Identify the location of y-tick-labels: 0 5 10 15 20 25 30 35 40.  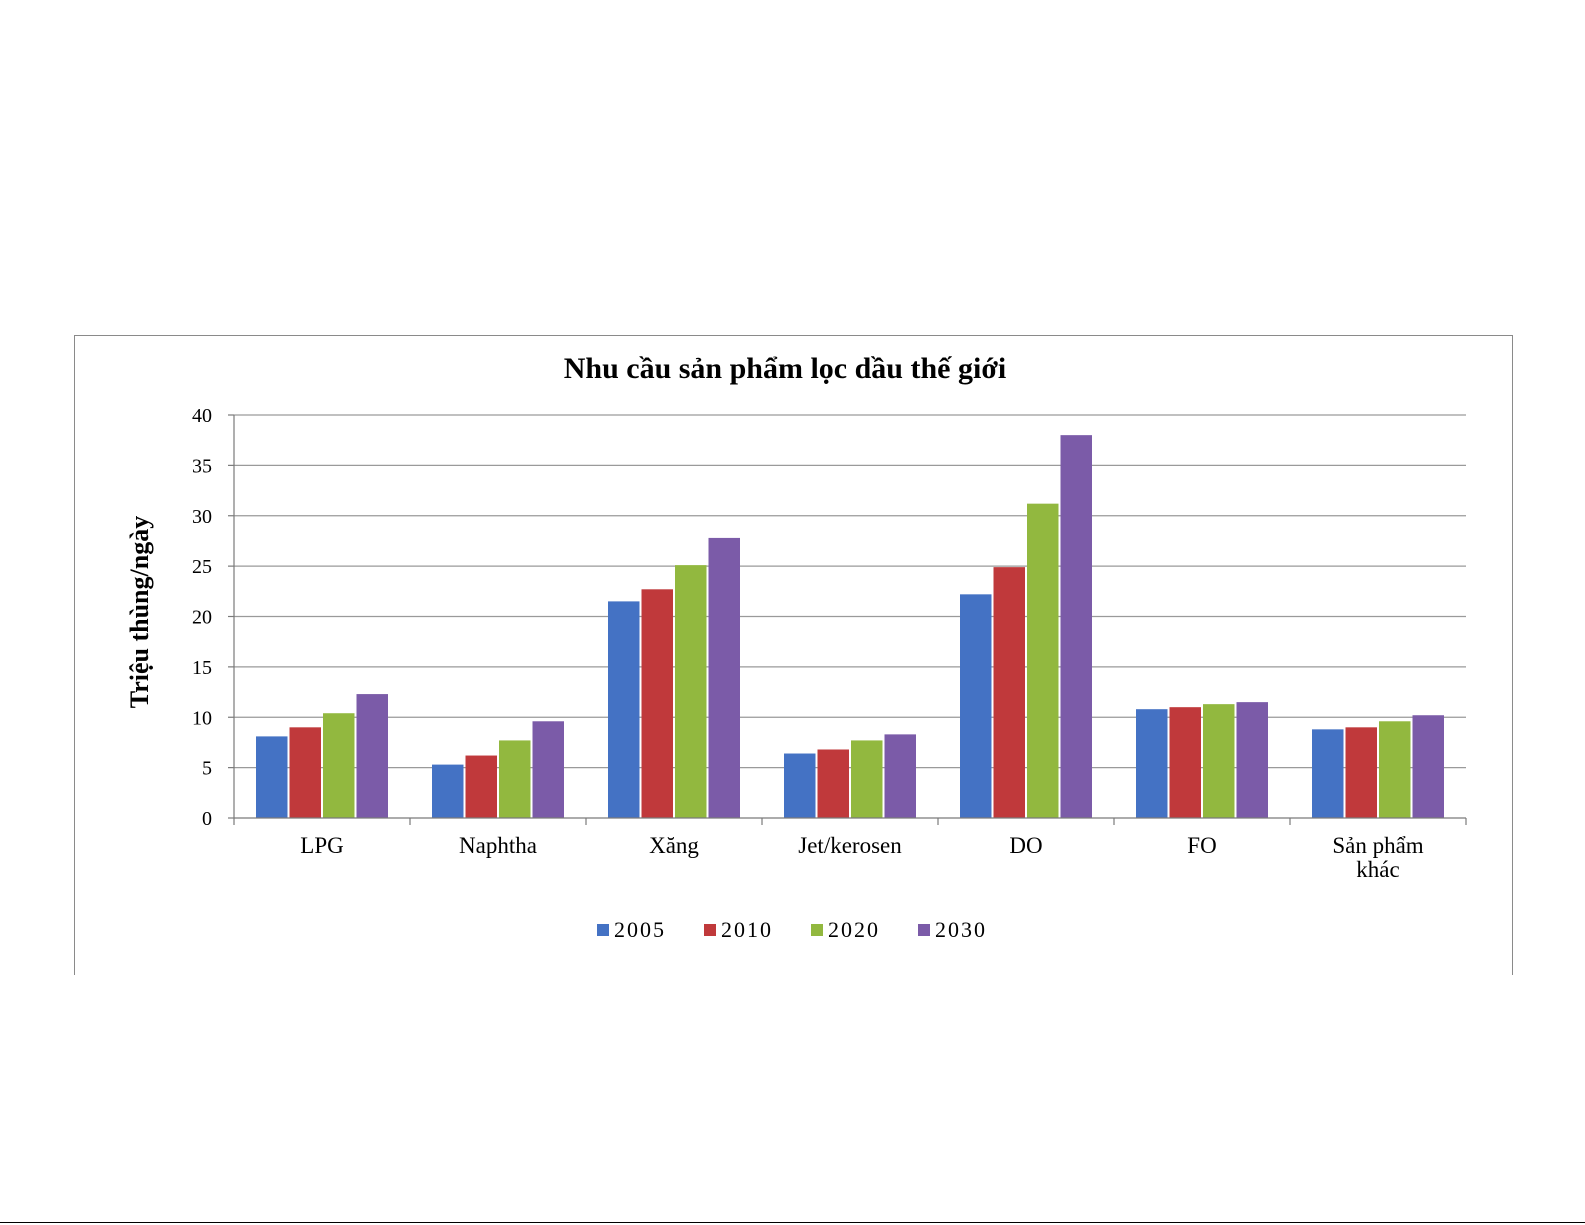
(202, 617).